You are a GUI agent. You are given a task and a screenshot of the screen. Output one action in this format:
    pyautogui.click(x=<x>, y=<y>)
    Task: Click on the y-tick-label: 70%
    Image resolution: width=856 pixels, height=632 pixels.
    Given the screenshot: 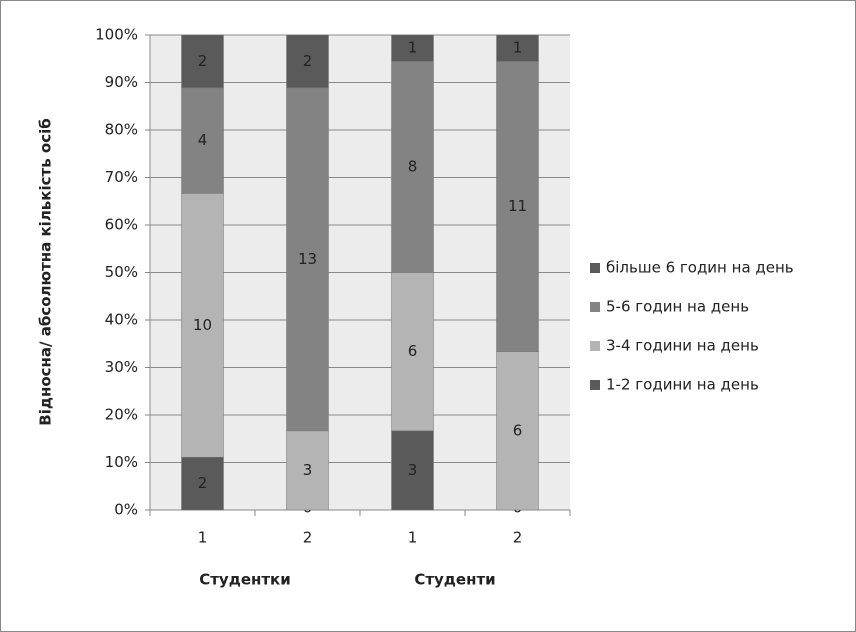 What is the action you would take?
    pyautogui.click(x=121, y=177)
    